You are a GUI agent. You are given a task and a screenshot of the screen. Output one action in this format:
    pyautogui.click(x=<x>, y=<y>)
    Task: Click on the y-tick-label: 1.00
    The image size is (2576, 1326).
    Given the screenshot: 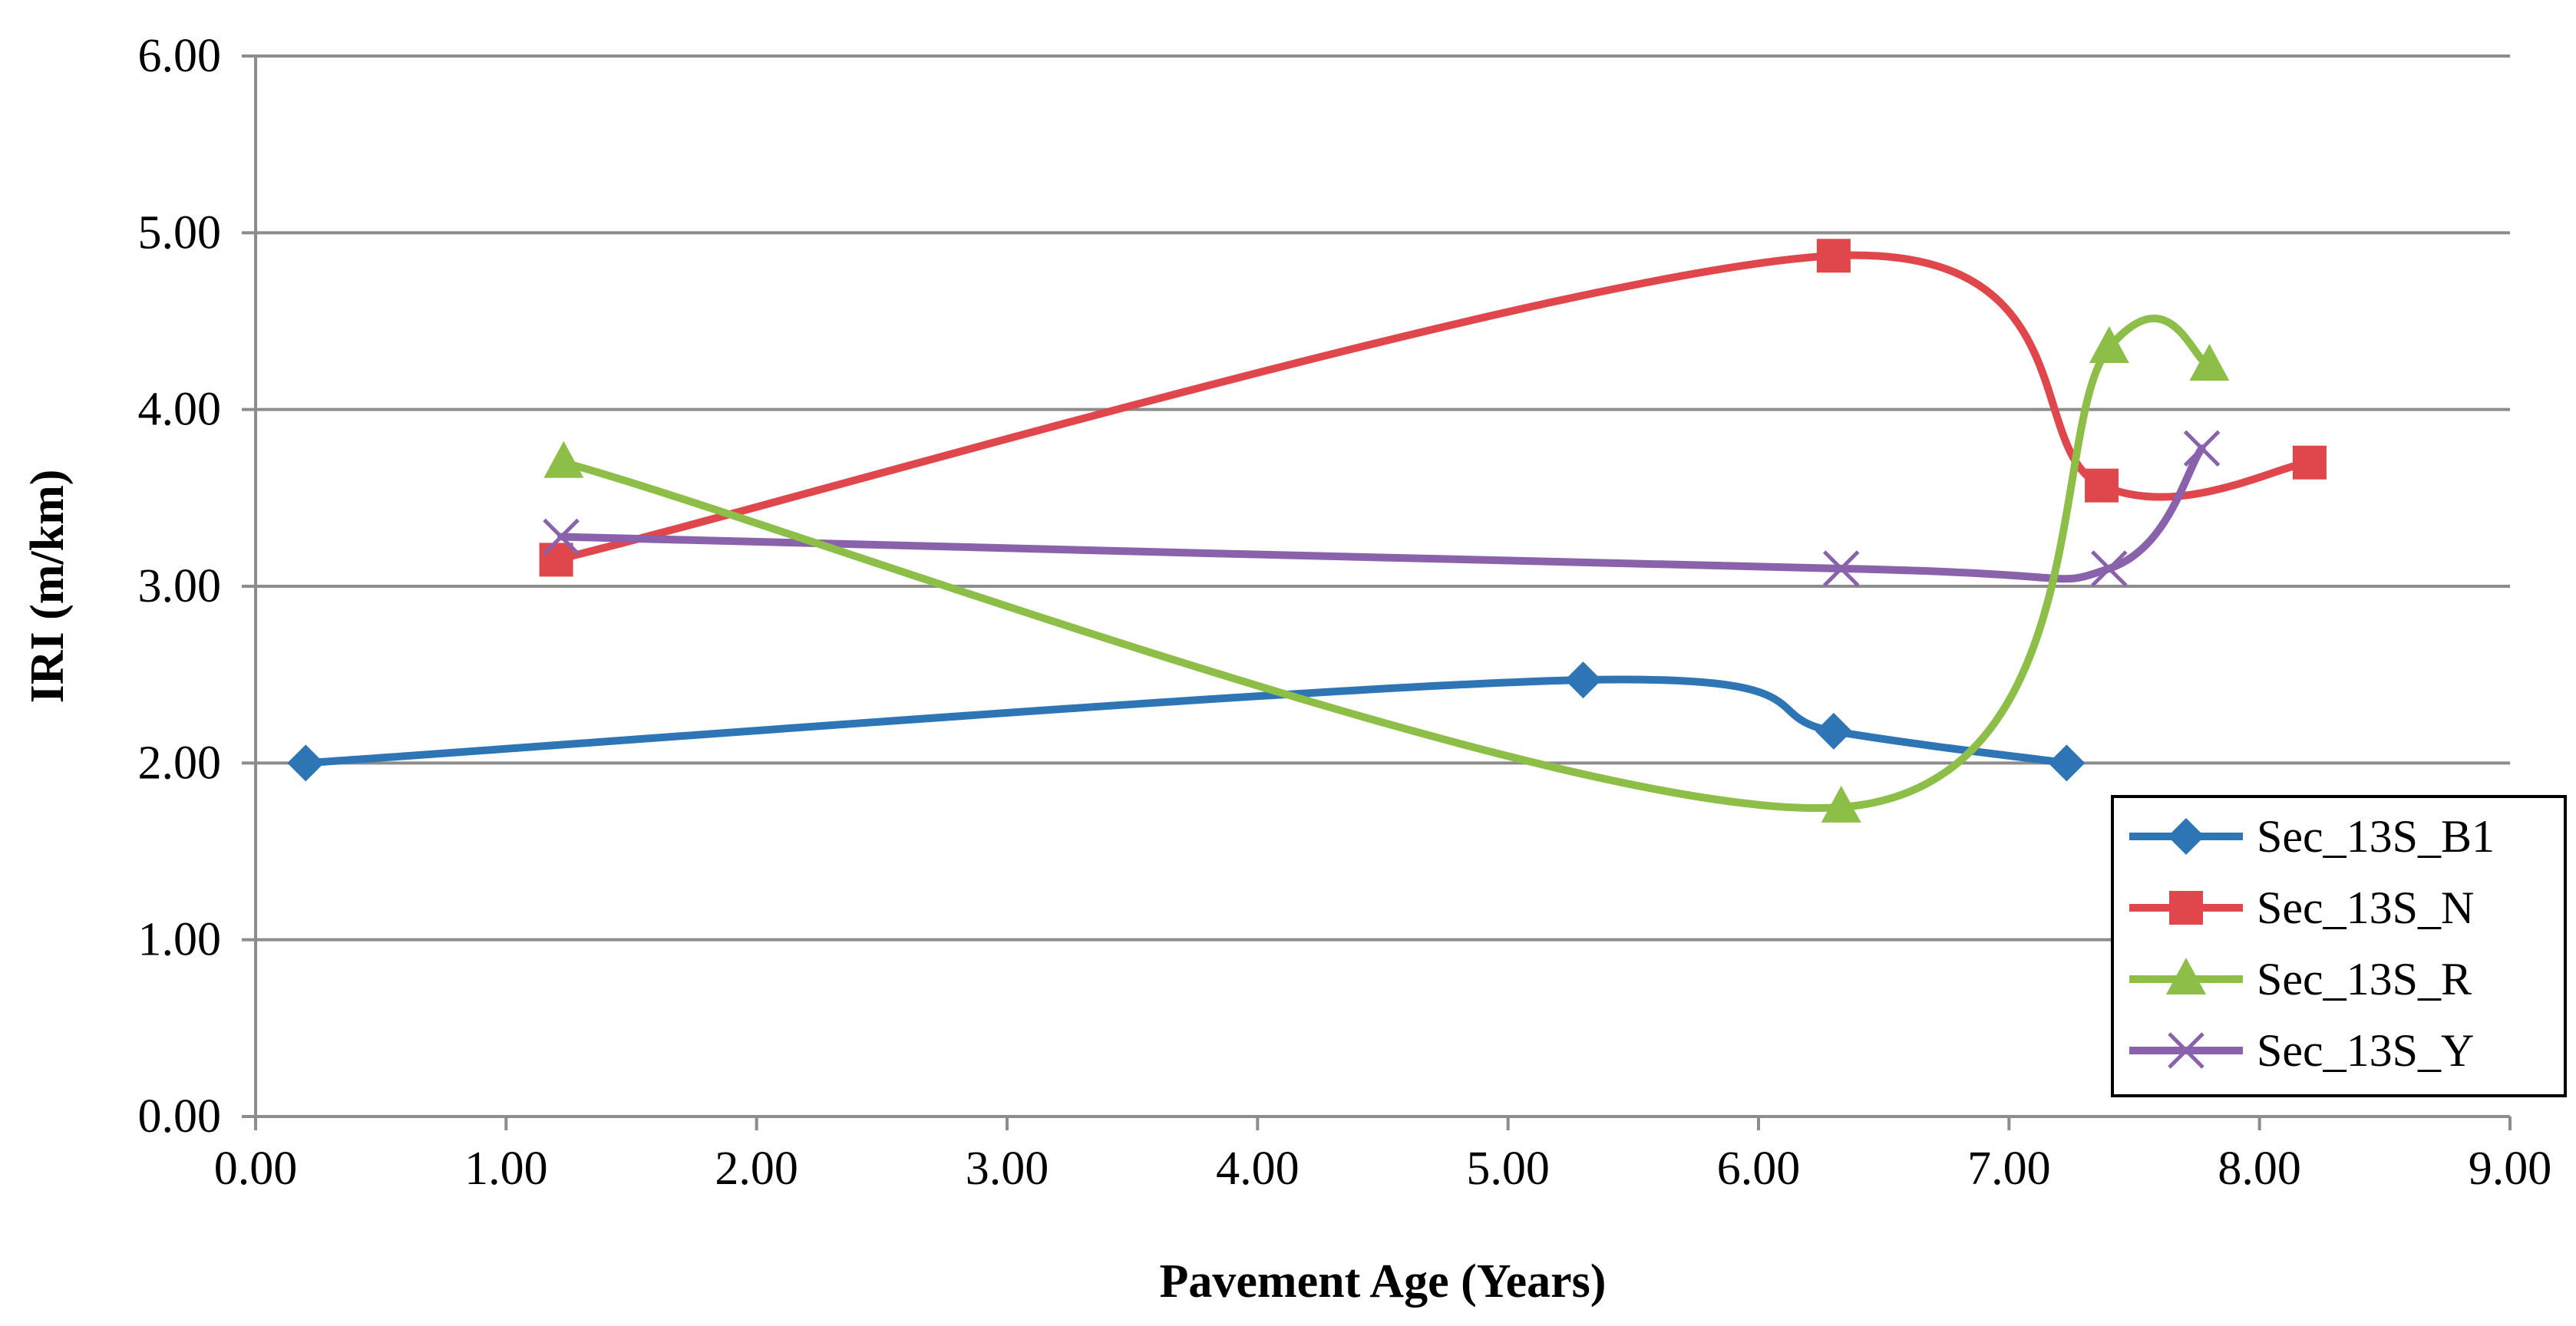 What is the action you would take?
    pyautogui.click(x=180, y=940)
    